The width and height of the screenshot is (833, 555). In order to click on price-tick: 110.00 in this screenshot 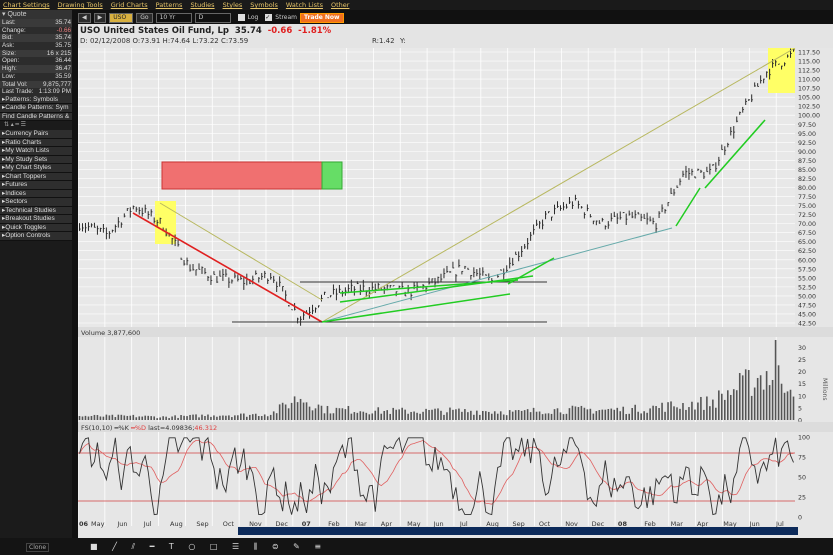, I will do `click(809, 80)`.